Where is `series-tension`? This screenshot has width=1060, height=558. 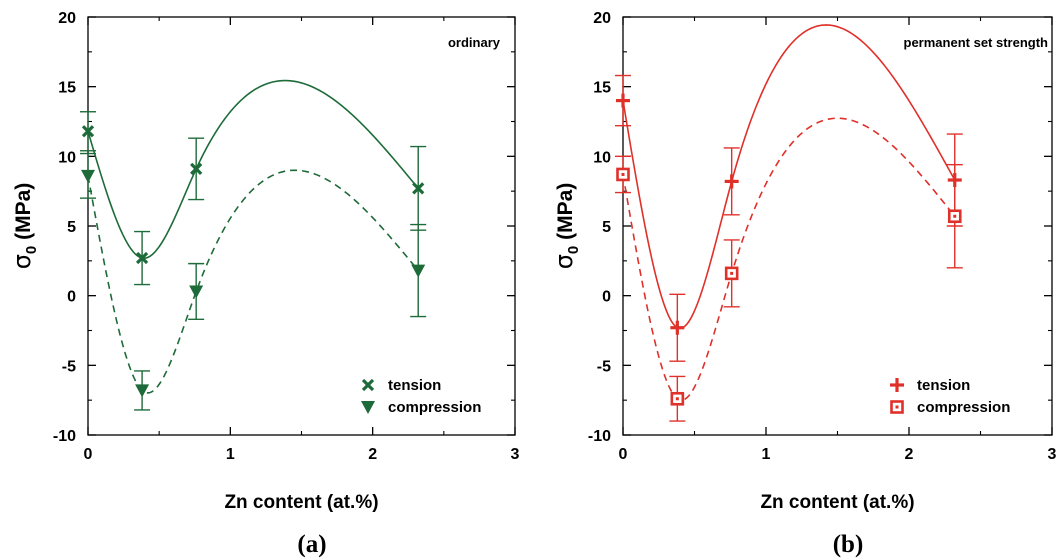 series-tension is located at coordinates (253, 182).